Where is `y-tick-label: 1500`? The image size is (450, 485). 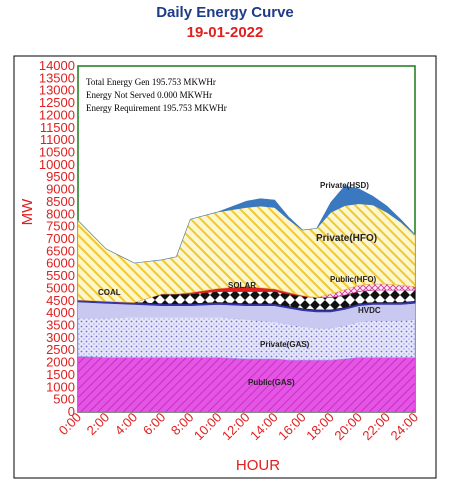
y-tick-label: 1500 is located at coordinates (60, 374).